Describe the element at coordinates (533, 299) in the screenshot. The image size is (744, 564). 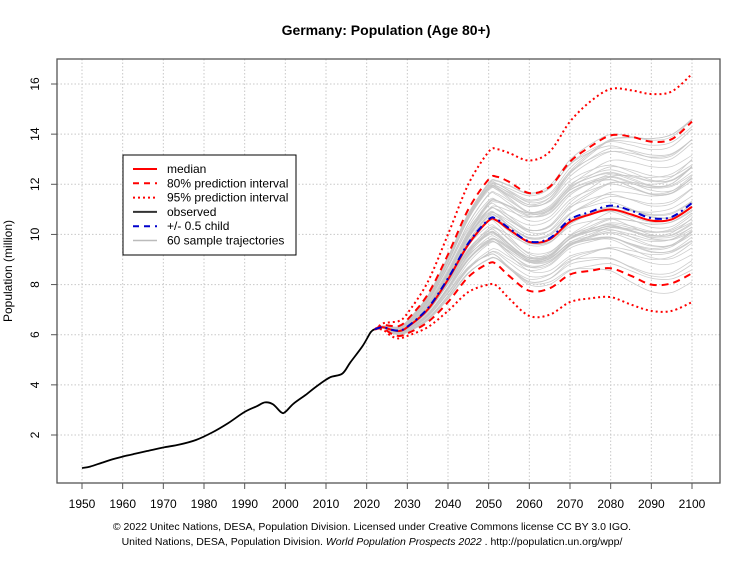
I see `series-line-pi80-lower` at that location.